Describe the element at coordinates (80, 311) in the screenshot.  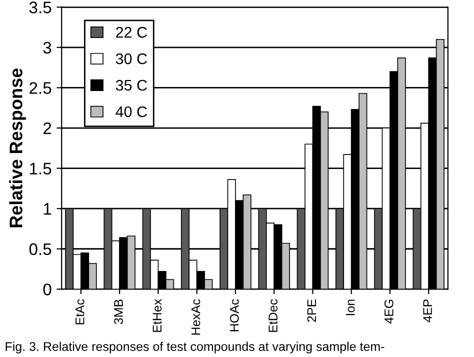
I see `x-tick-label: EtAc` at that location.